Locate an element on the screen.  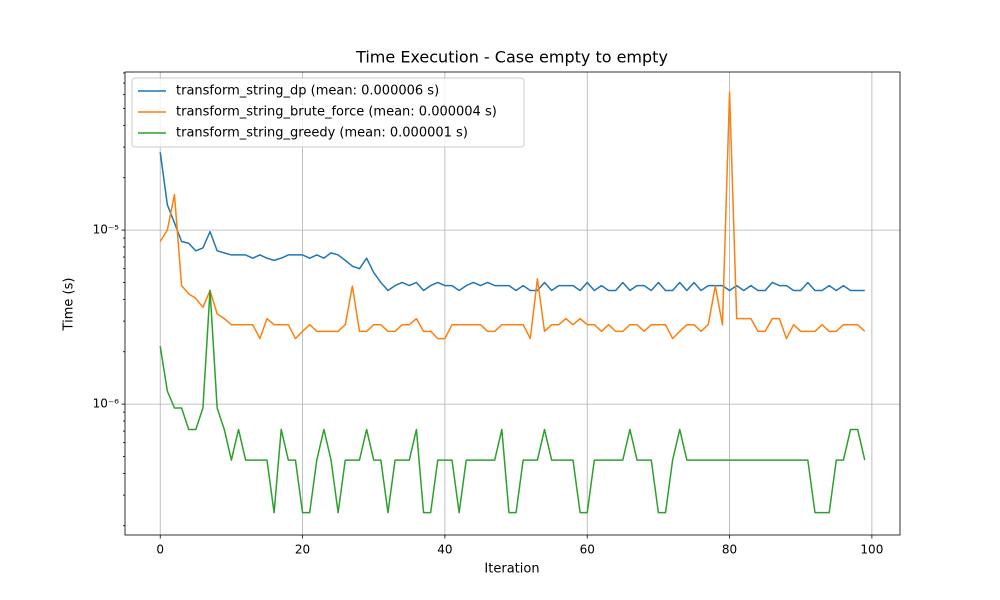
y-axis-label: Time (s) is located at coordinates (69, 305).